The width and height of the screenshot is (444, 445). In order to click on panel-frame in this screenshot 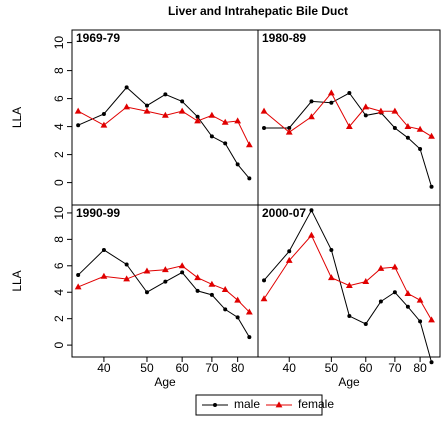, I will do `click(349, 281)`.